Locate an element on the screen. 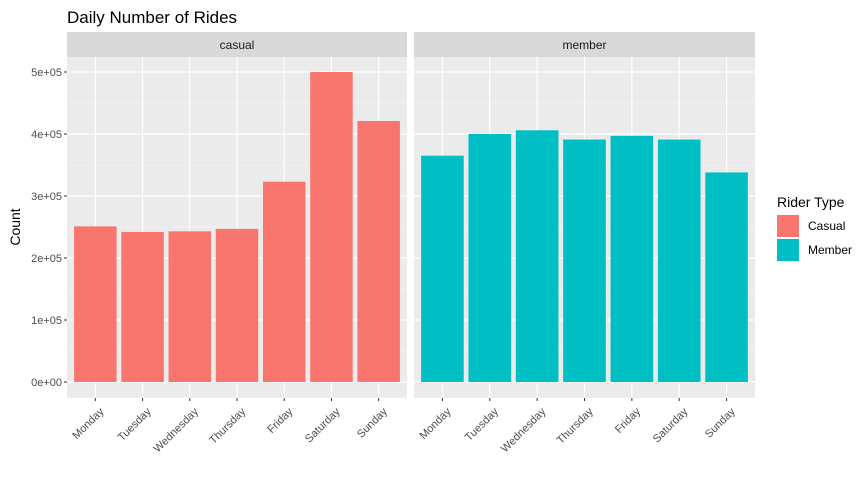 This screenshot has height=485, width=867. bar-casual-sunday is located at coordinates (378, 251).